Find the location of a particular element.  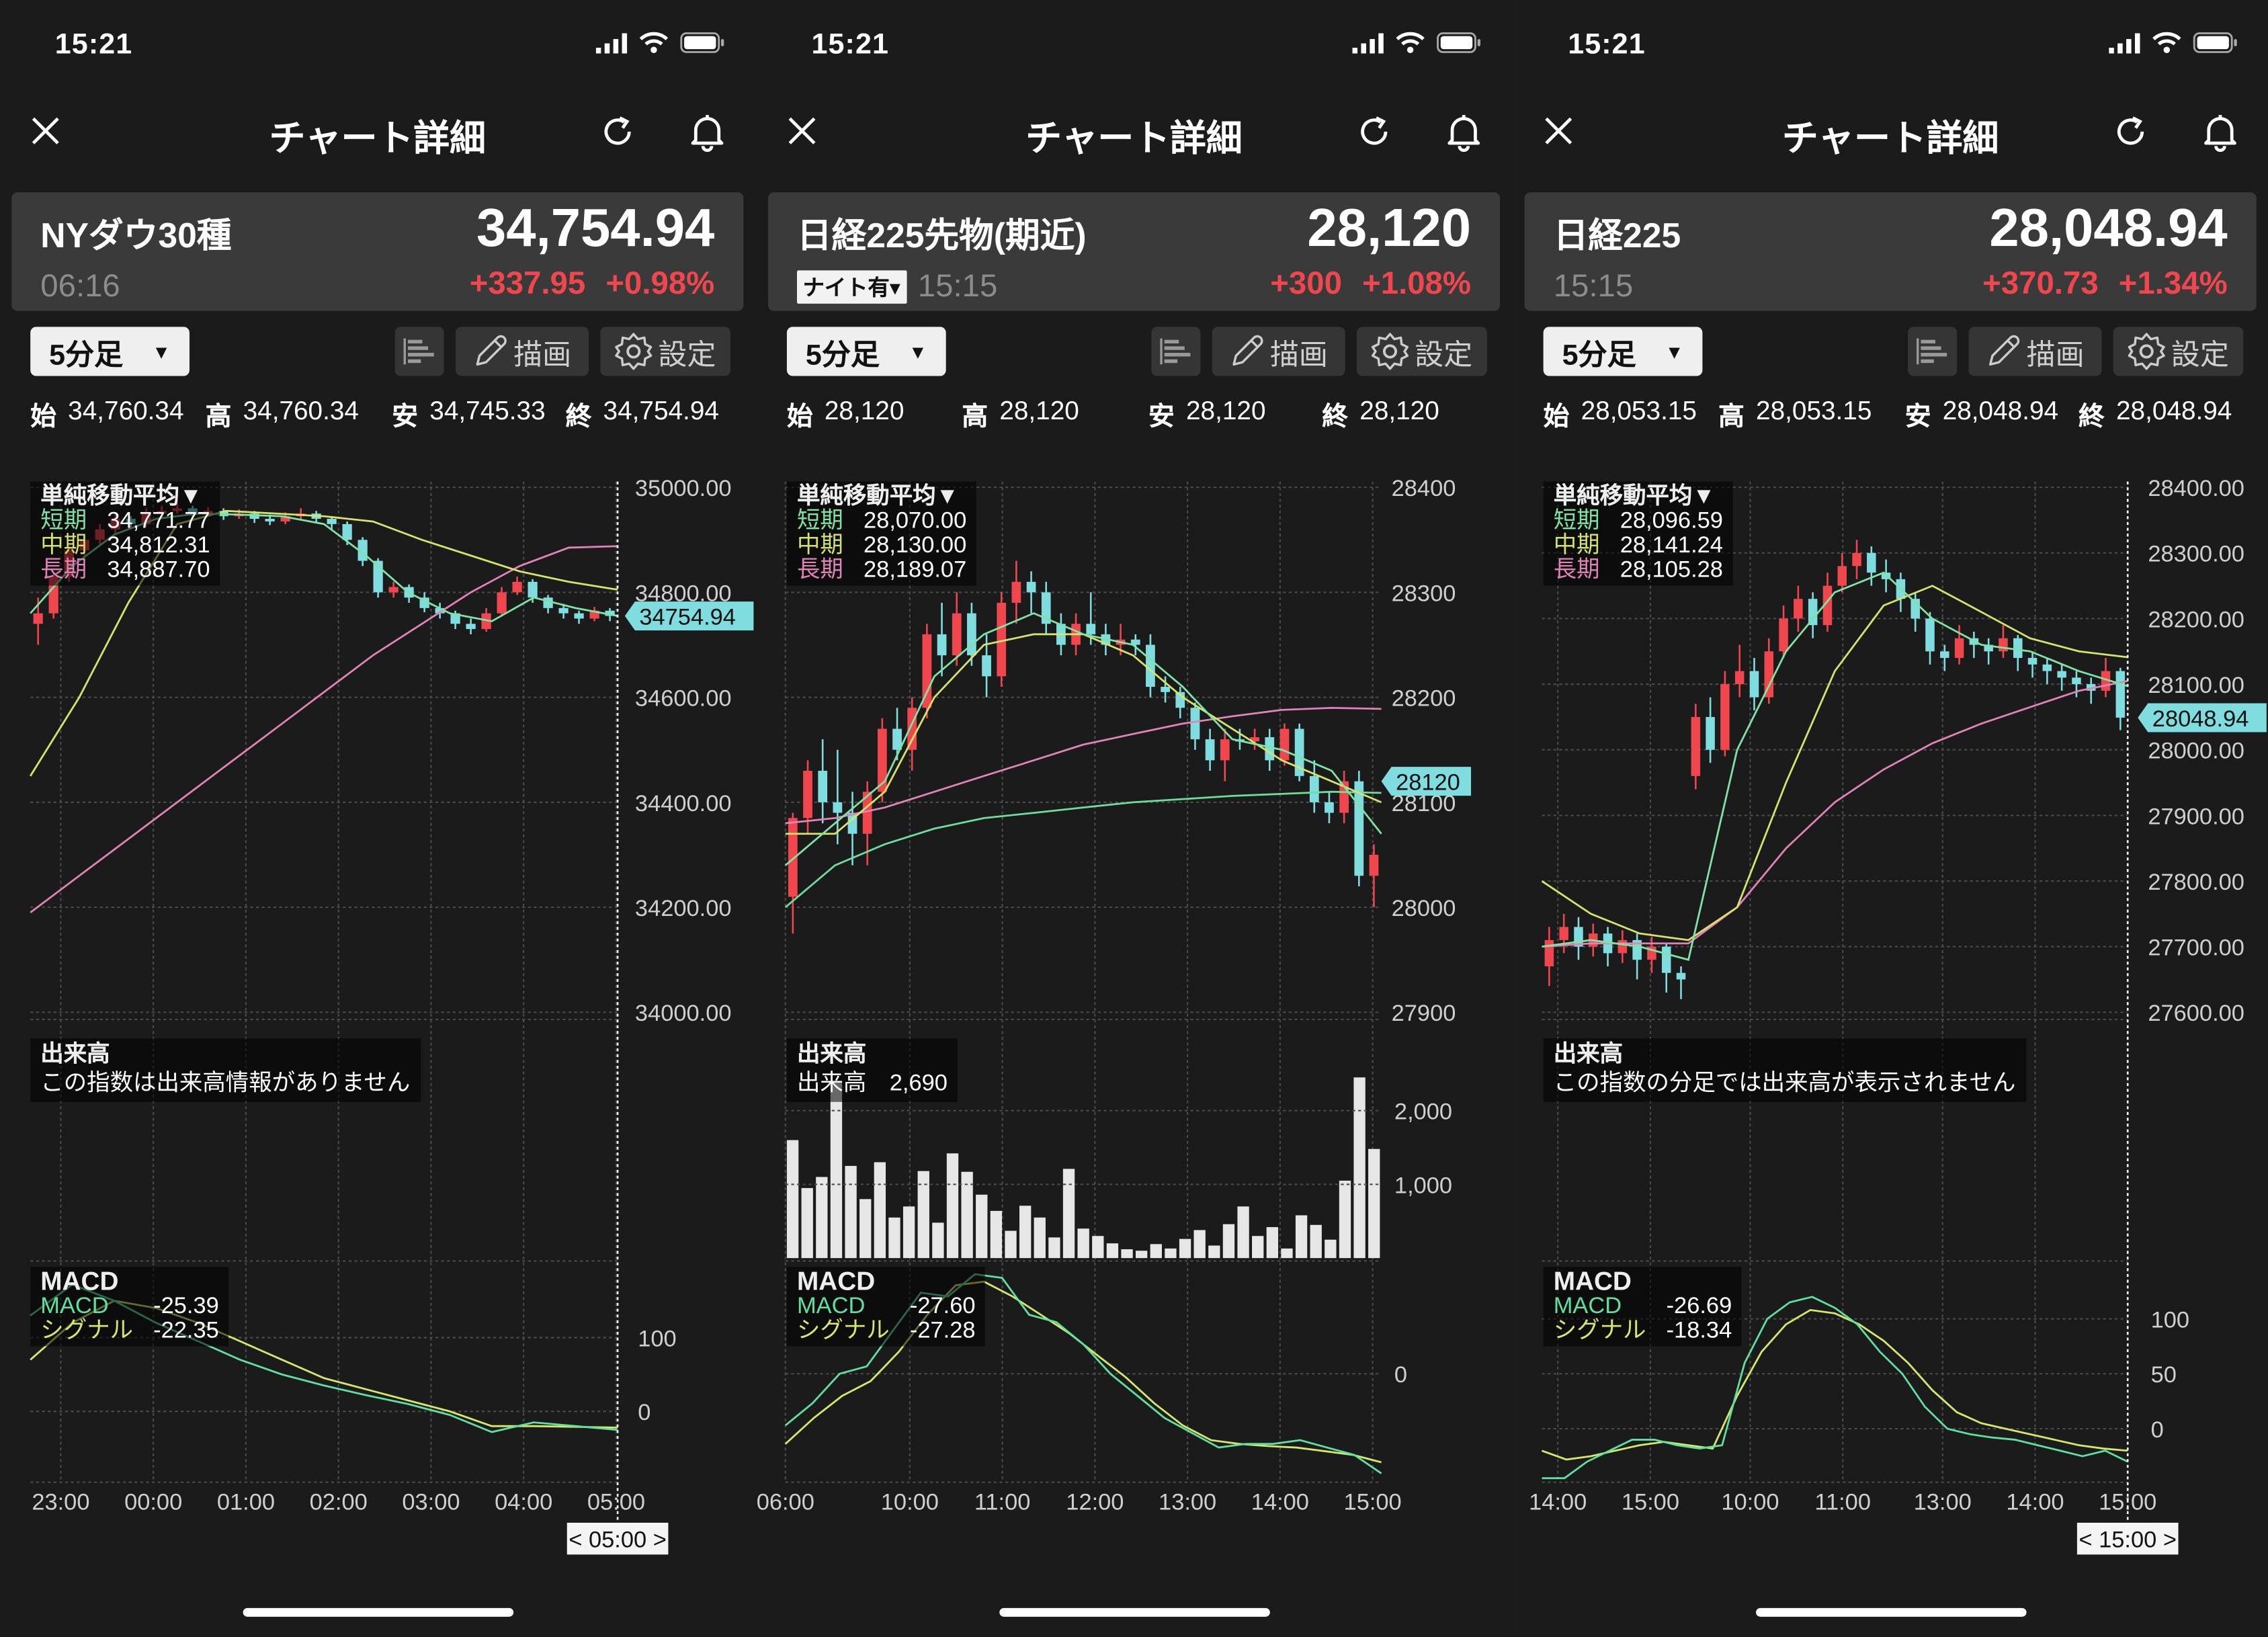

ma-legend-title: 単純移動平均▼ is located at coordinates (878, 496).